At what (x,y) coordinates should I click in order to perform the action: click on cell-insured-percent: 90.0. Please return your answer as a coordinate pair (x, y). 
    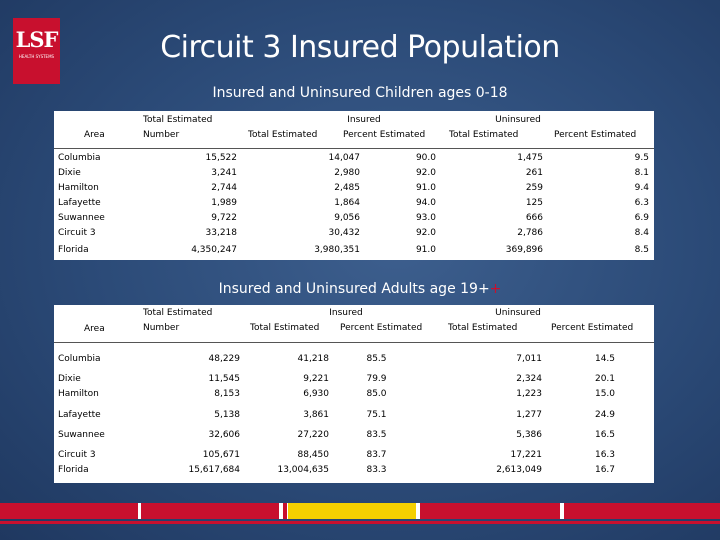
    Looking at the image, I should click on (425, 158).